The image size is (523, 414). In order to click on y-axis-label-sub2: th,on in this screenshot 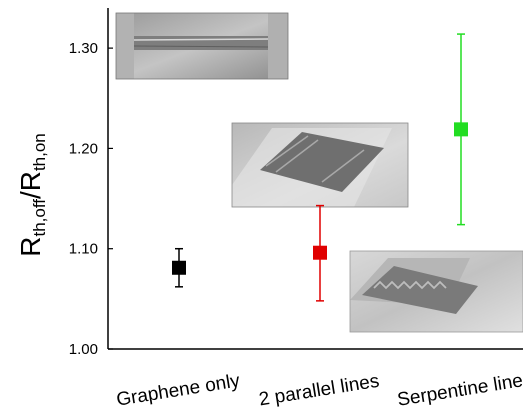, I will do `click(39, 152)`.